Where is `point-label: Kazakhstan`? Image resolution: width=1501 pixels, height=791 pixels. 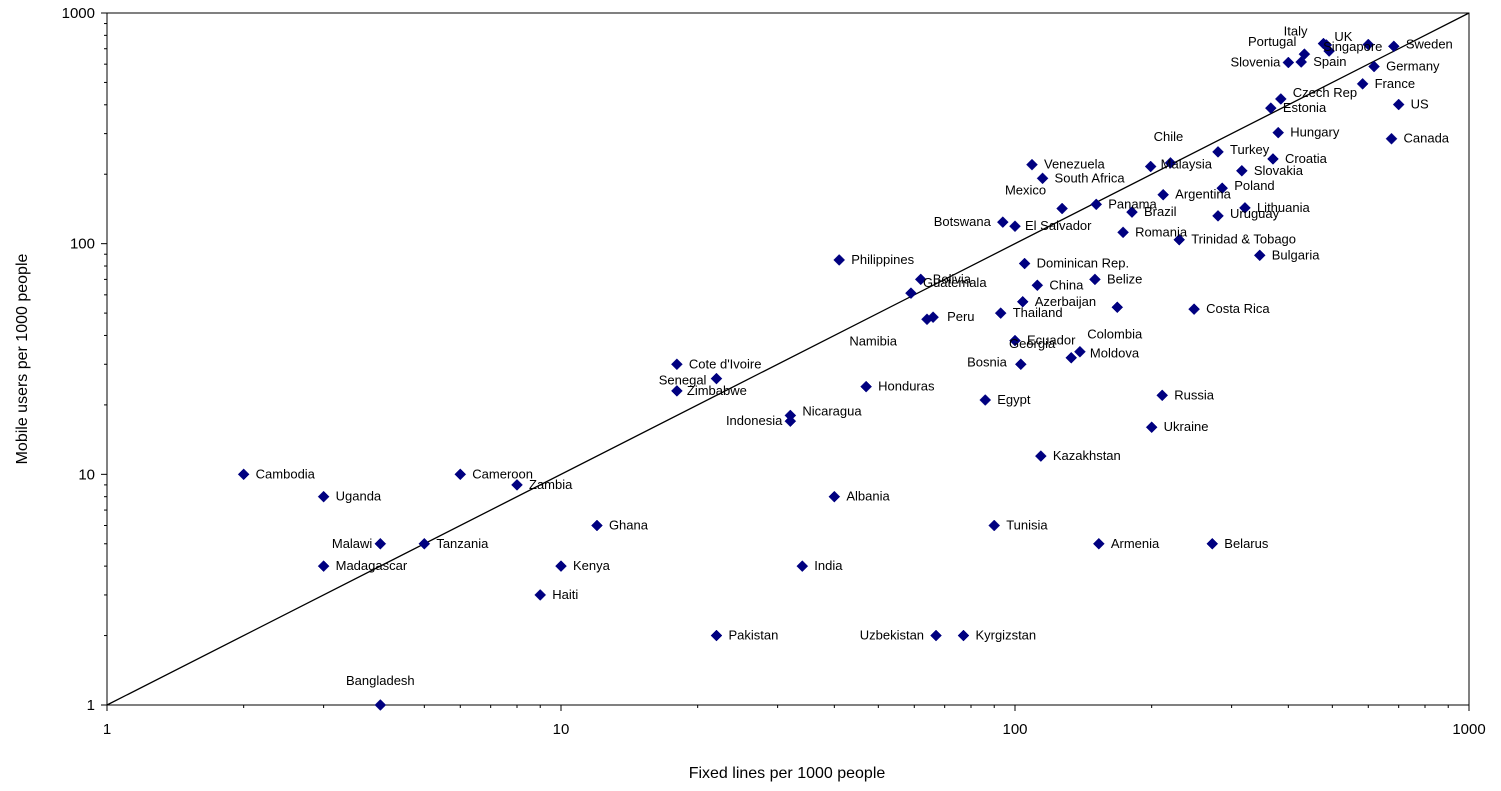 point-label: Kazakhstan is located at coordinates (1087, 455).